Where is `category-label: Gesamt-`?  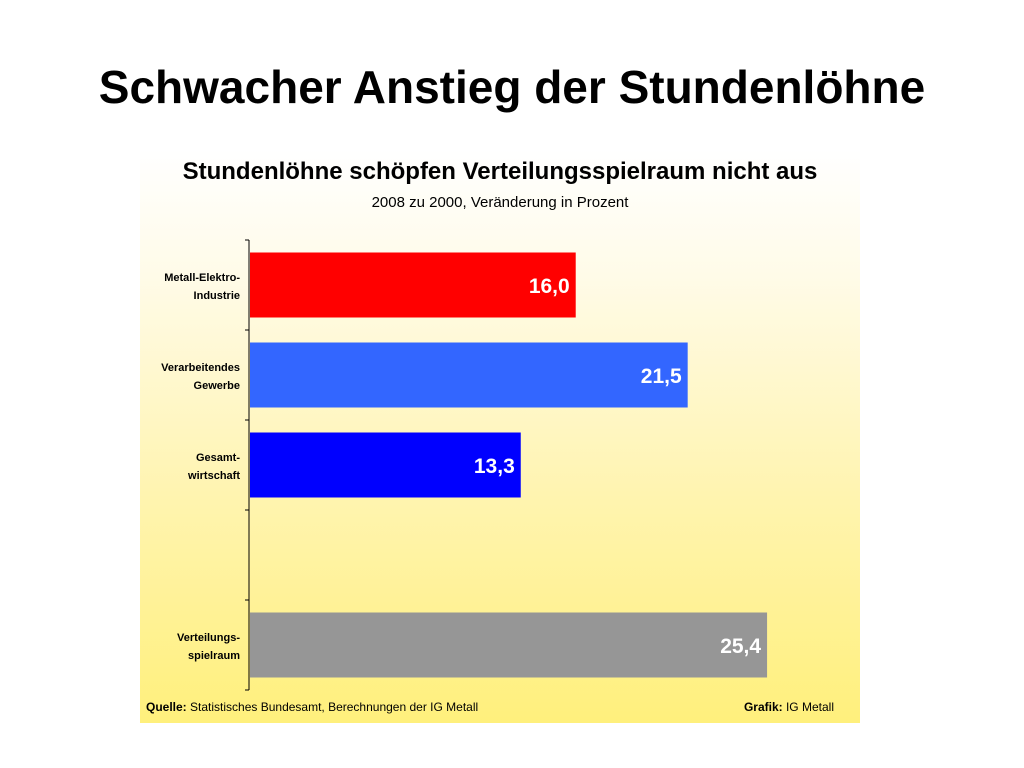
category-label: Gesamt- is located at coordinates (218, 458).